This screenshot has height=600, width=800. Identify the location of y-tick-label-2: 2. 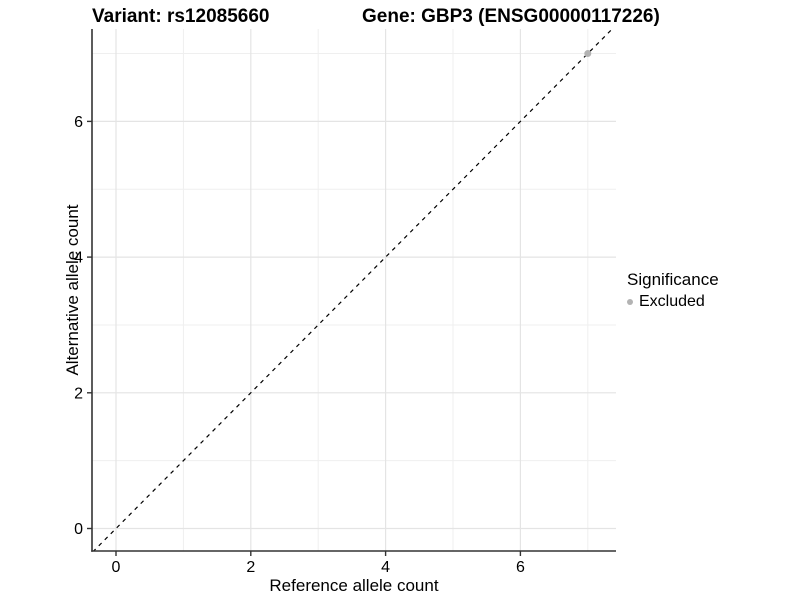
(78, 393).